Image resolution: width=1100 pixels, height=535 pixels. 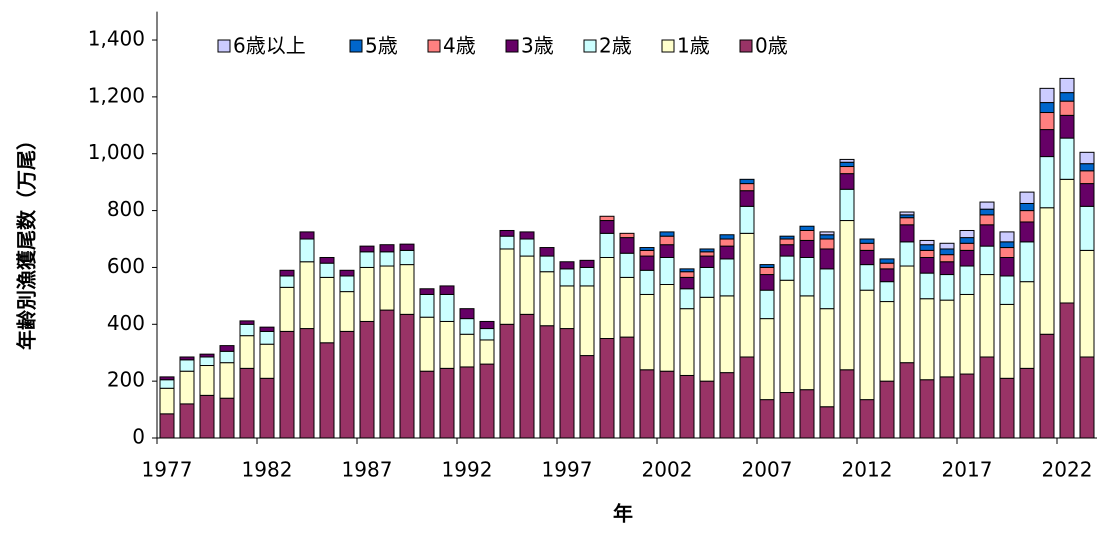 I want to click on x-tick-label: 2017, so click(x=967, y=470).